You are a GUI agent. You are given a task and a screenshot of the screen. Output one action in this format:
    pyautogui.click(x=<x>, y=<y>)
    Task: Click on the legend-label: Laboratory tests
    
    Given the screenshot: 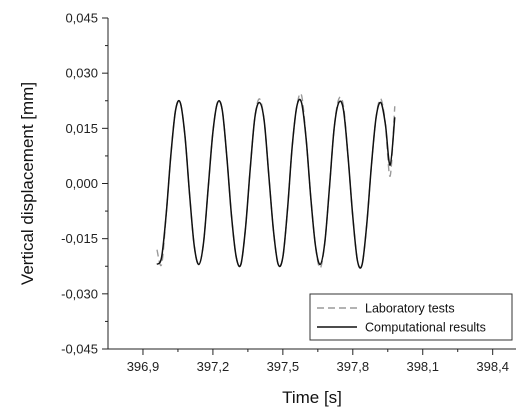 What is the action you would take?
    pyautogui.click(x=410, y=309)
    